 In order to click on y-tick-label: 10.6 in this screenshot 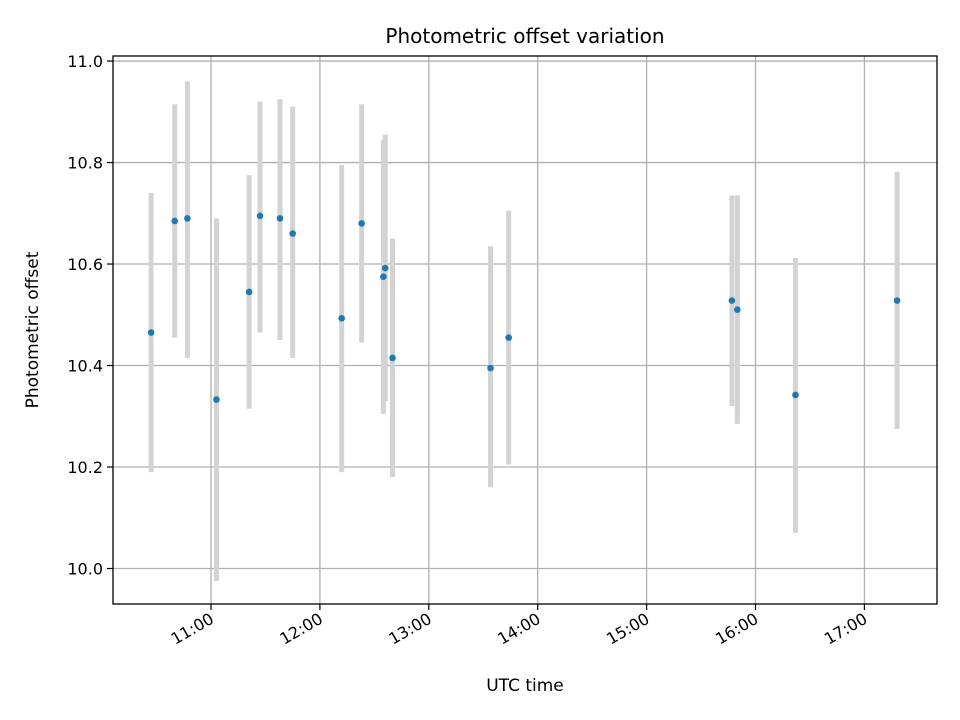, I will do `click(85, 264)`.